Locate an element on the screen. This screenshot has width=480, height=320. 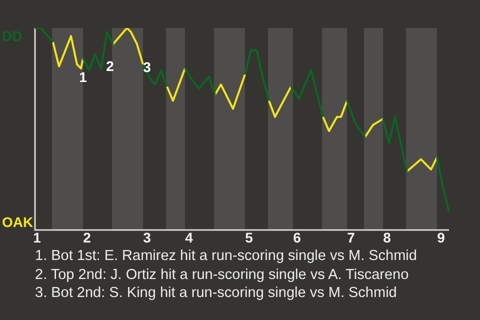
x-tick-label: 8 is located at coordinates (387, 237).